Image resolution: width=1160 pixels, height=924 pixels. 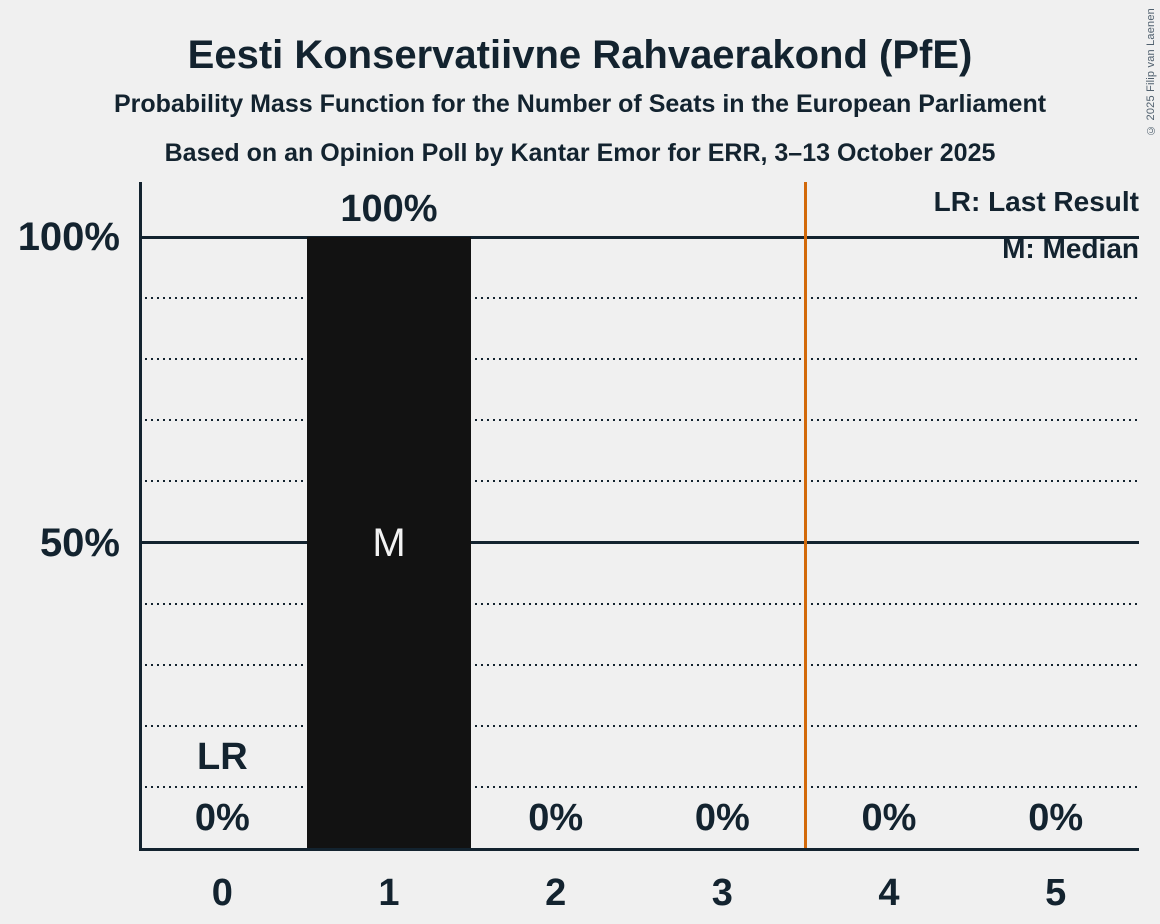 What do you see at coordinates (79, 542) in the screenshot?
I see `y-axis-tick-label-50: 50%` at bounding box center [79, 542].